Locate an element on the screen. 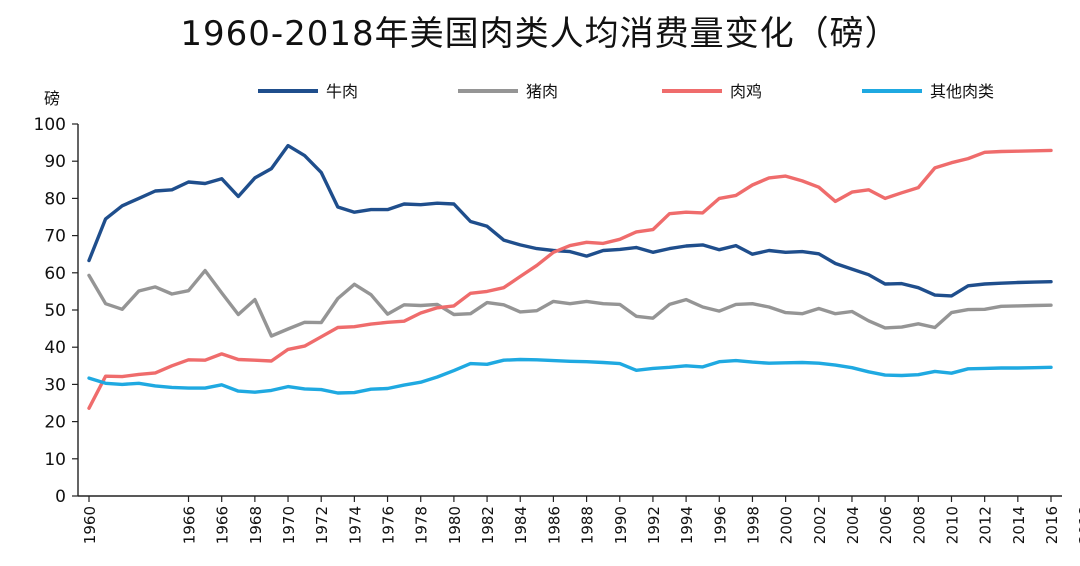 The image size is (1080, 566). chart-title: 1960-2018年美国肉类人均消费量变化（磅） is located at coordinates (540, 34).